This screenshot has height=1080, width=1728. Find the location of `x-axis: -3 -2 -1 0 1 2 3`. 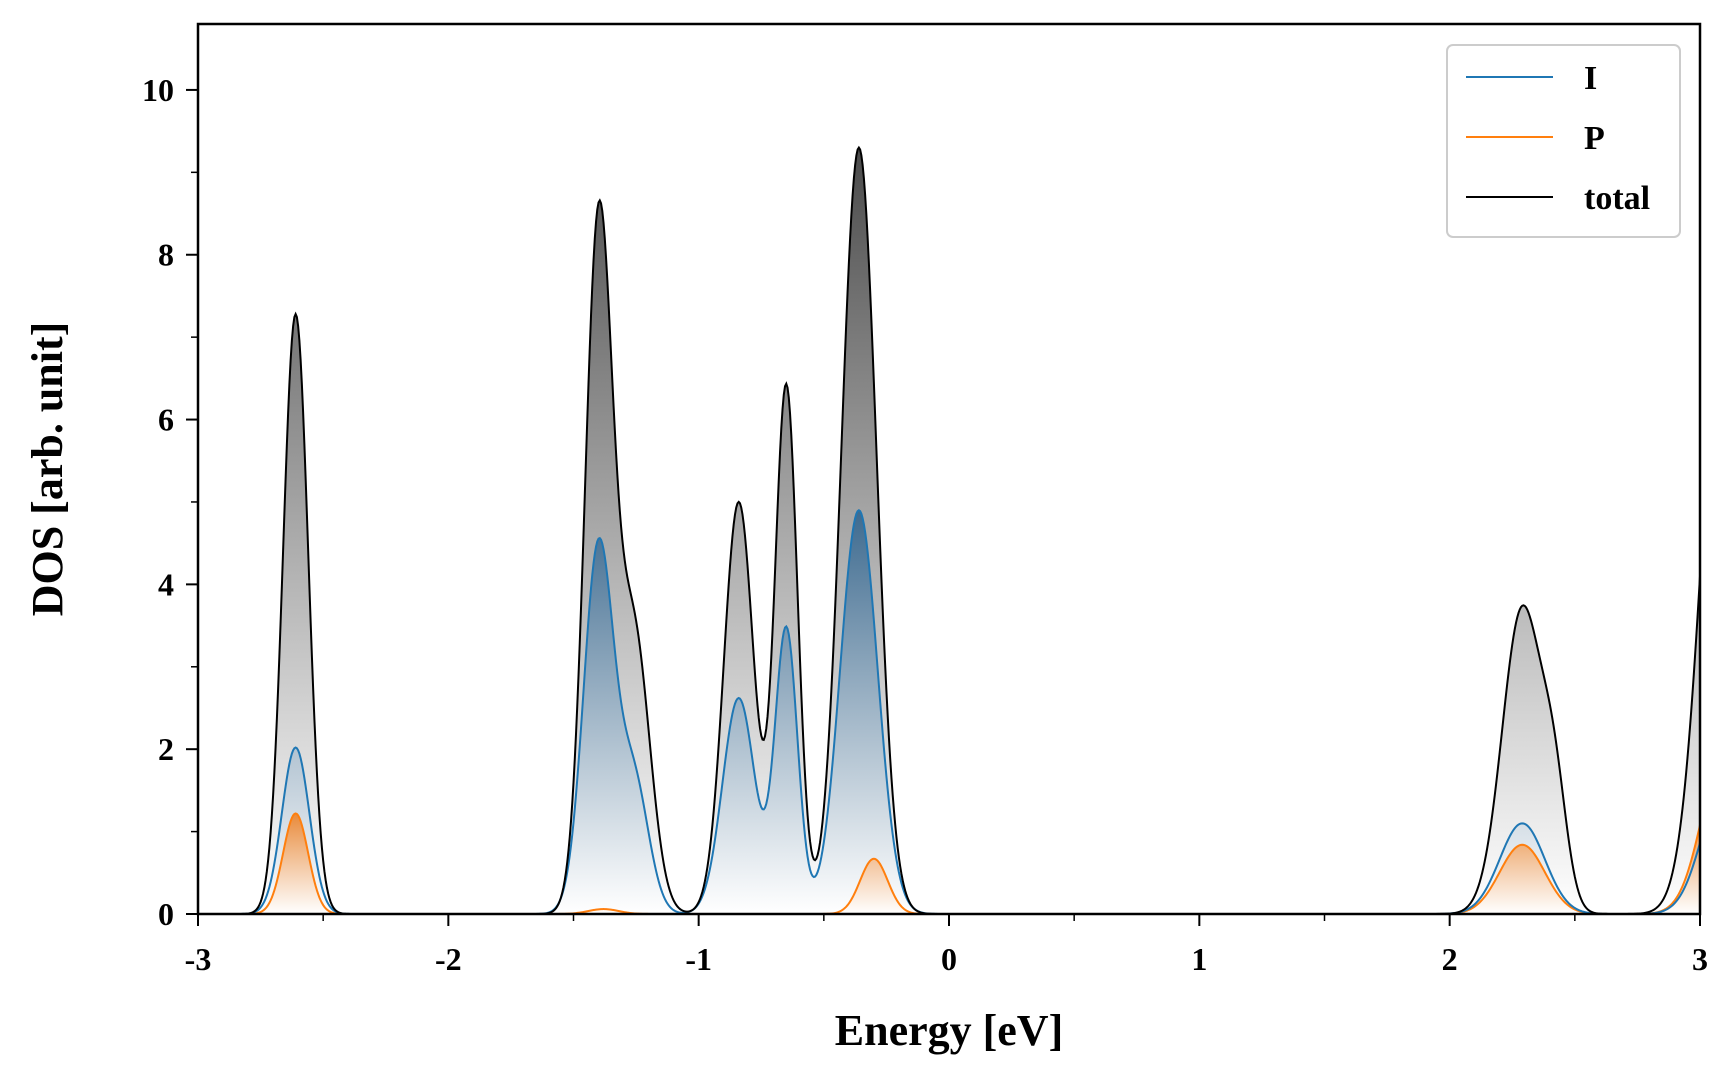

x-axis: -3 -2 -1 0 1 2 3 is located at coordinates (946, 945).